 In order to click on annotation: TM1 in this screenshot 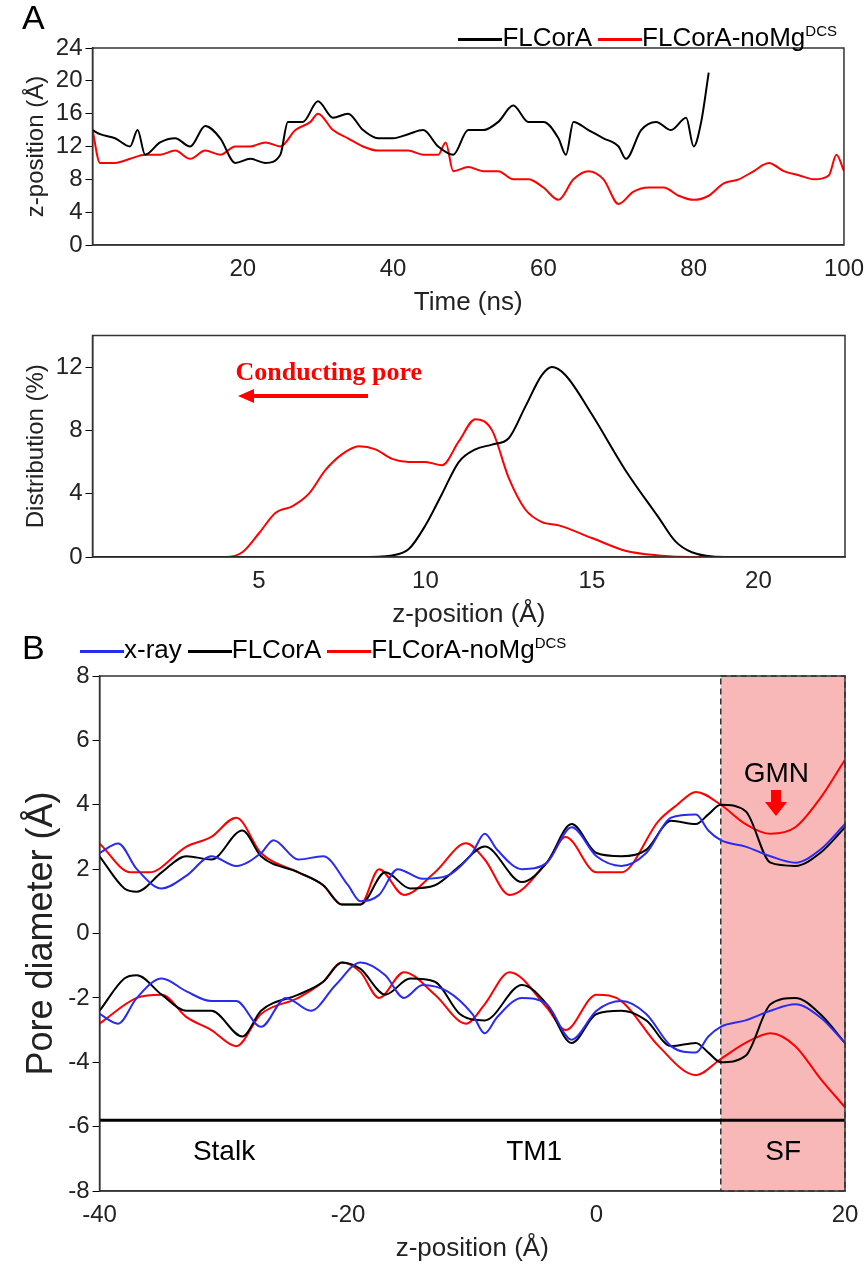, I will do `click(534, 1151)`.